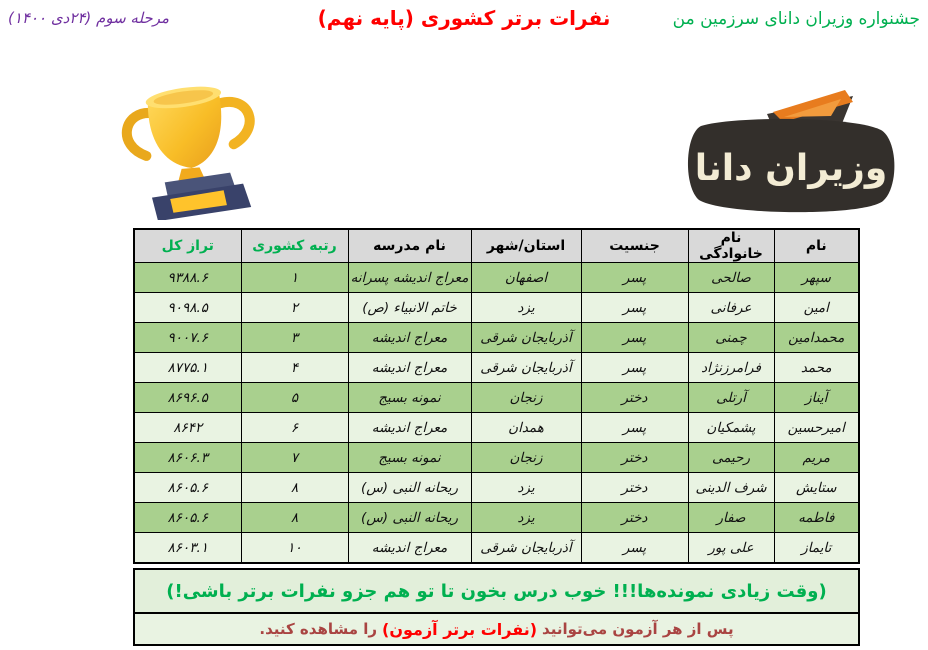  I want to click on logo-text: وزیران دانا, so click(791, 168).